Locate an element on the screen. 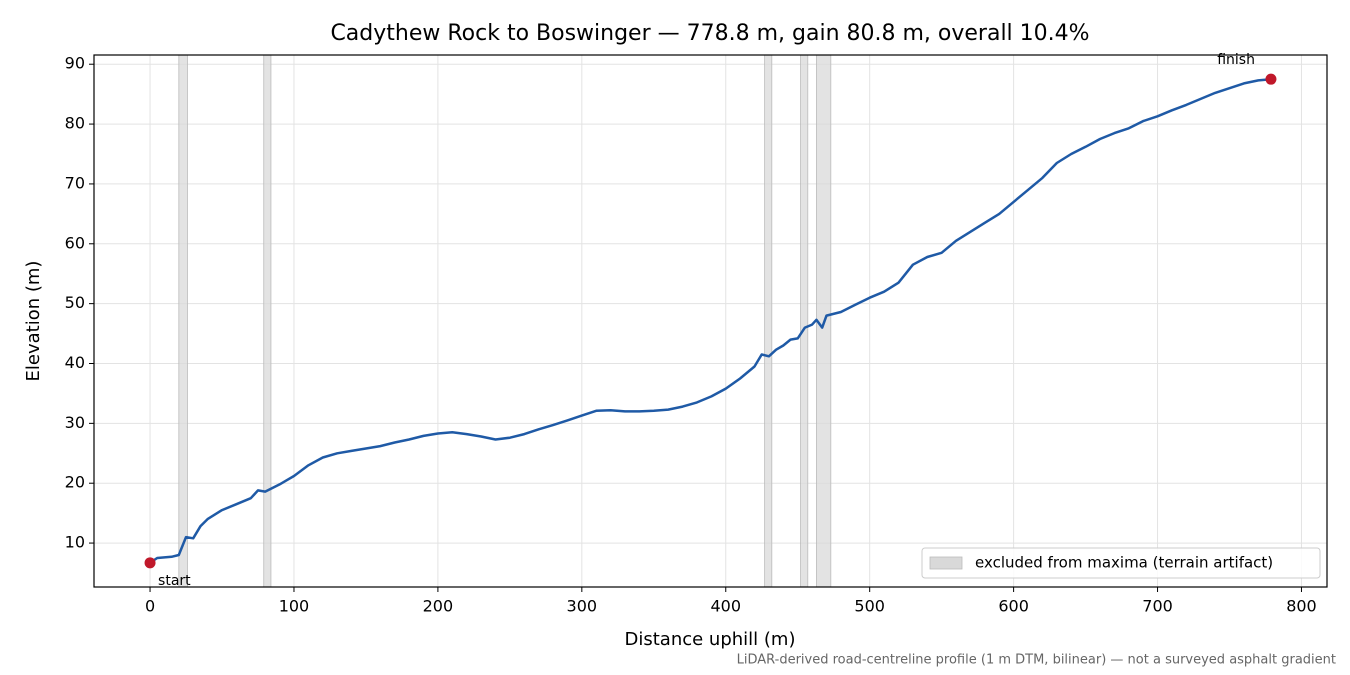  x-tick-label: 500 is located at coordinates (869, 606).